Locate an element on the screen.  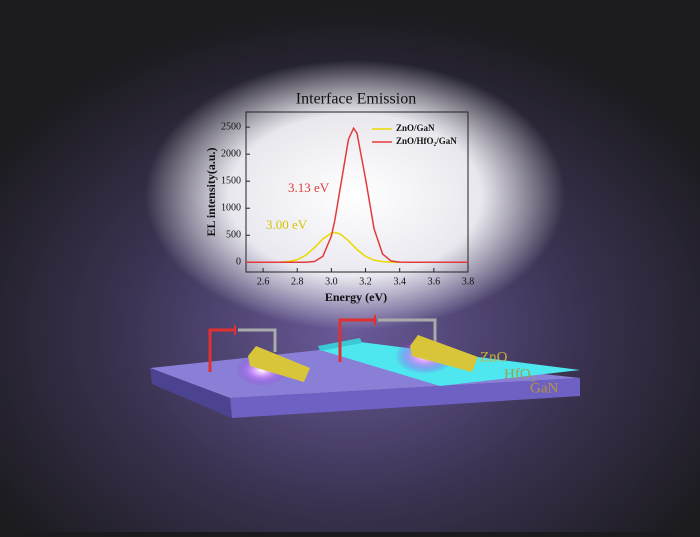
series-line is located at coordinates (357, 195).